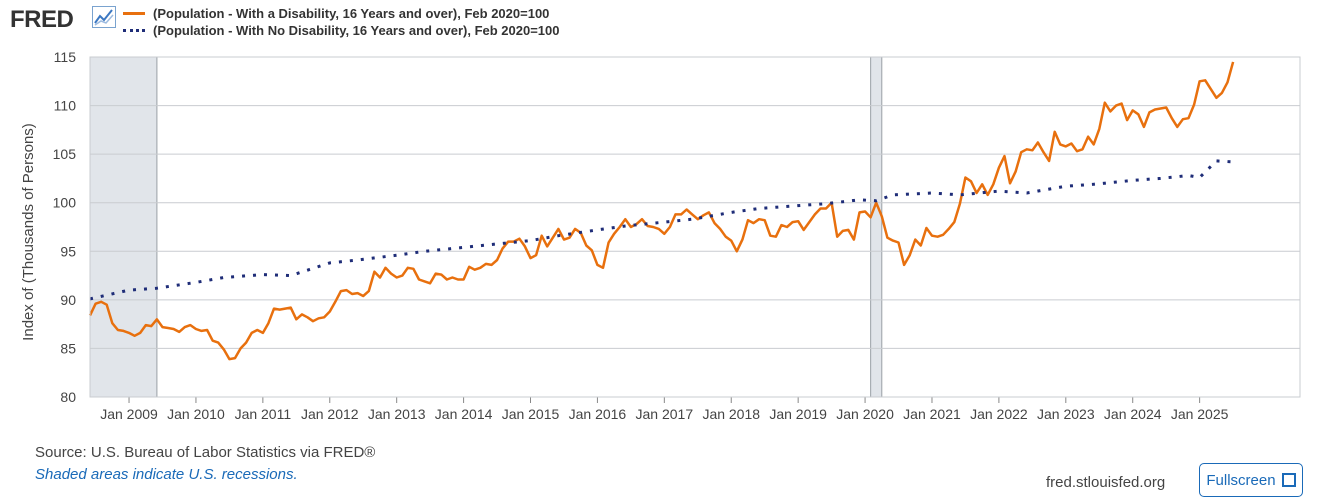 The height and width of the screenshot is (504, 1323). I want to click on x-tick-label: Jan 2024, so click(1133, 414).